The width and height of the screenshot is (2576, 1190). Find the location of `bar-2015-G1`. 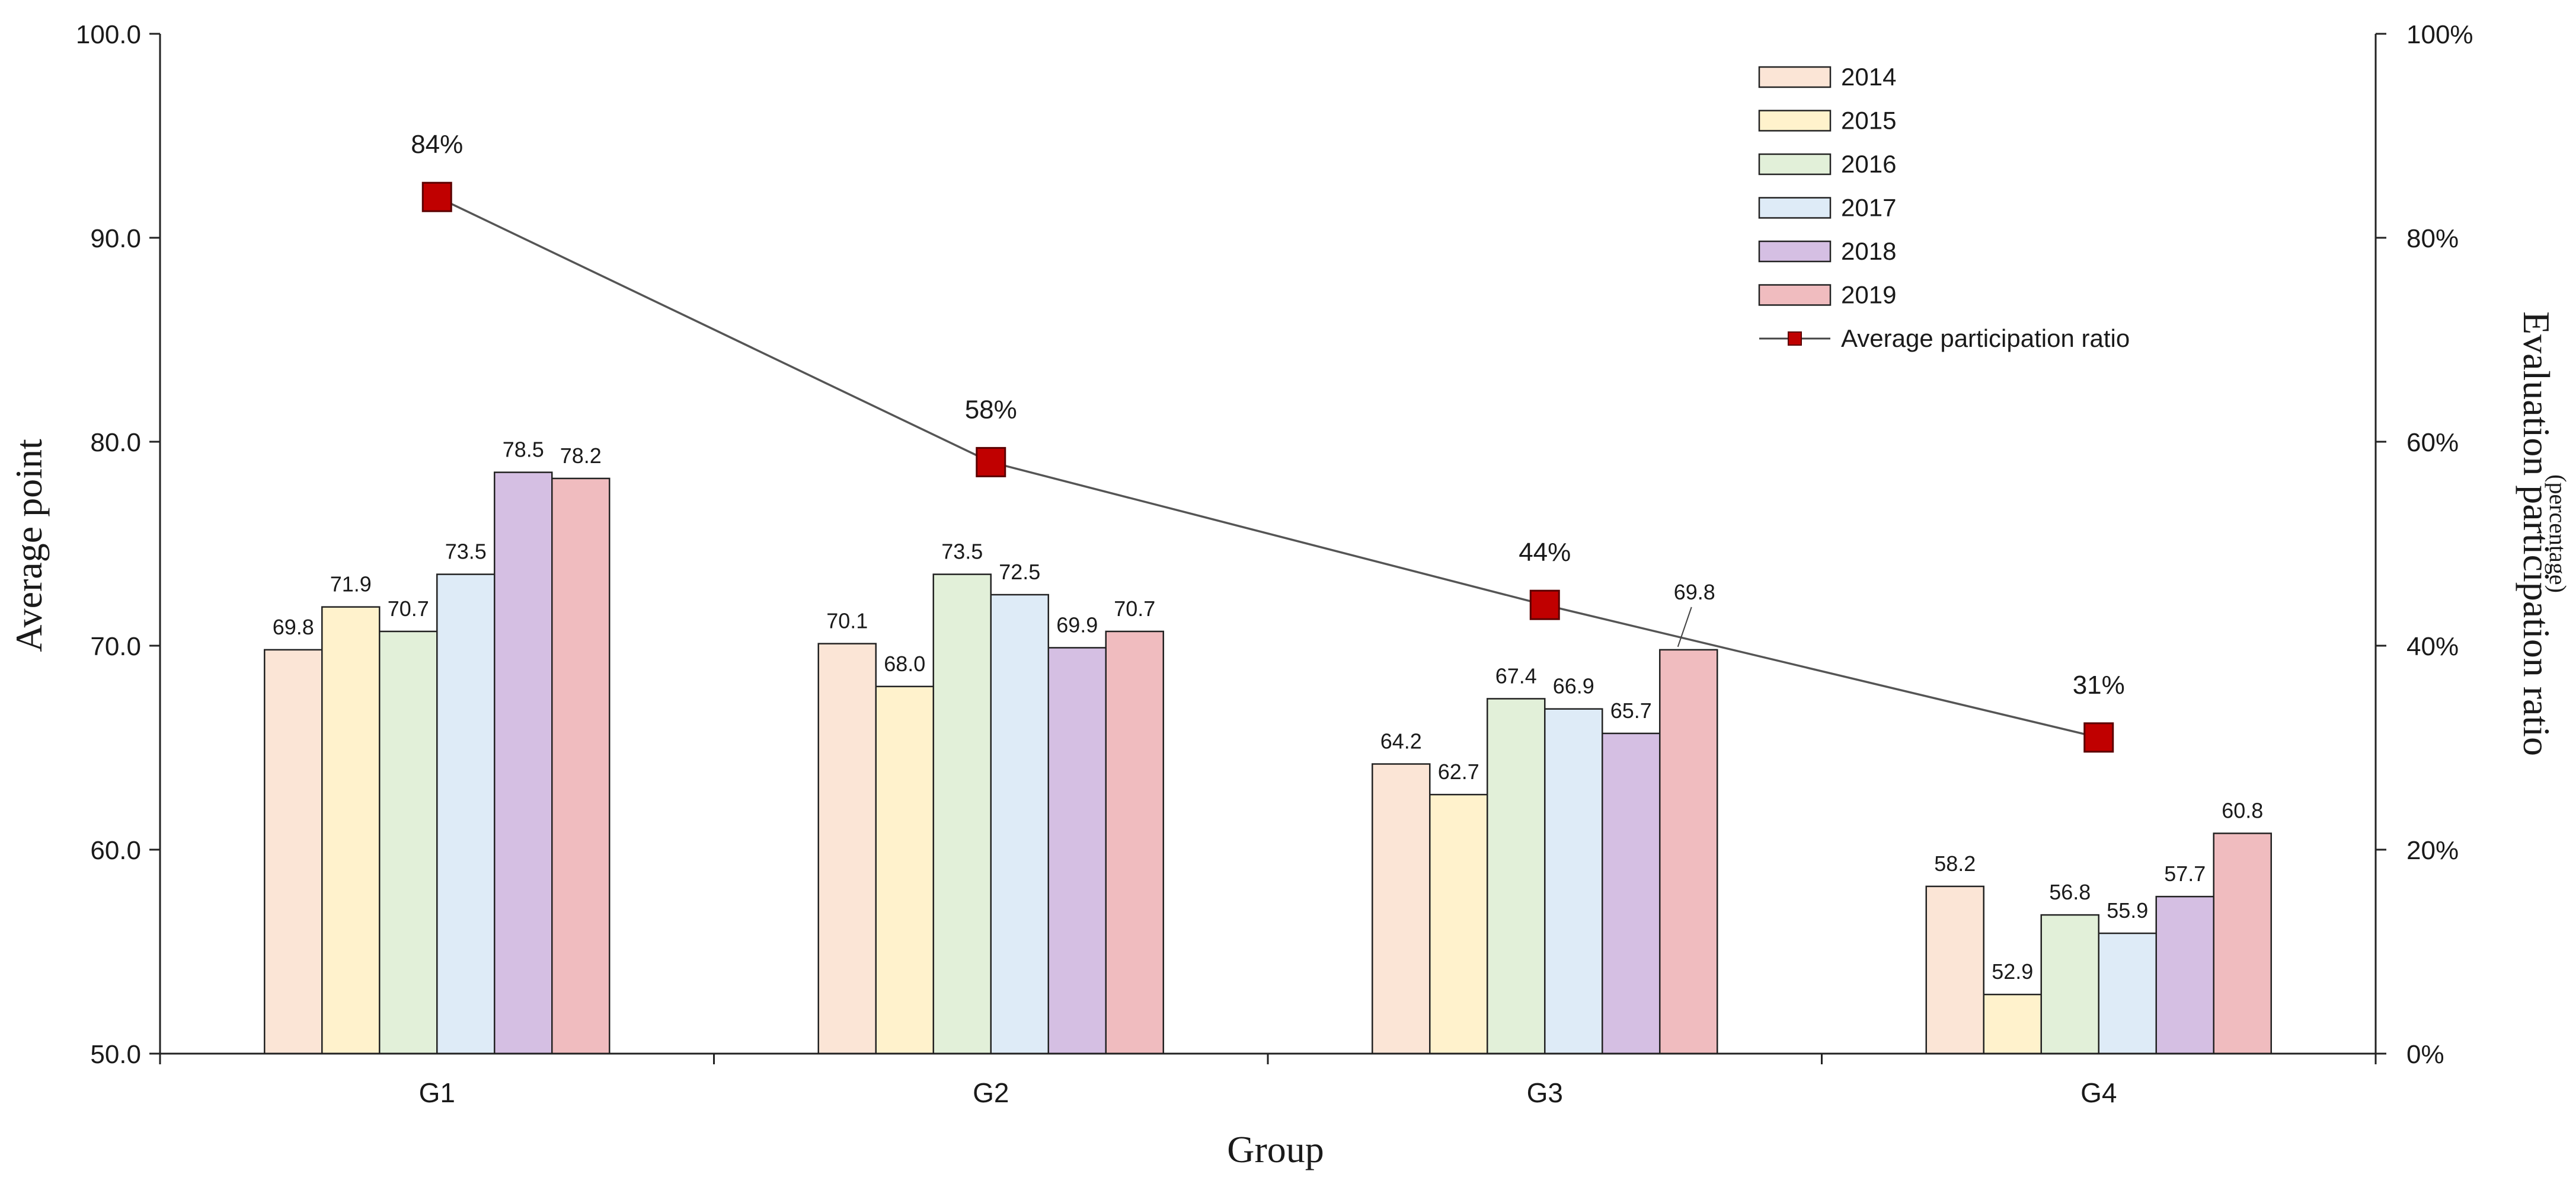

bar-2015-G1 is located at coordinates (351, 830).